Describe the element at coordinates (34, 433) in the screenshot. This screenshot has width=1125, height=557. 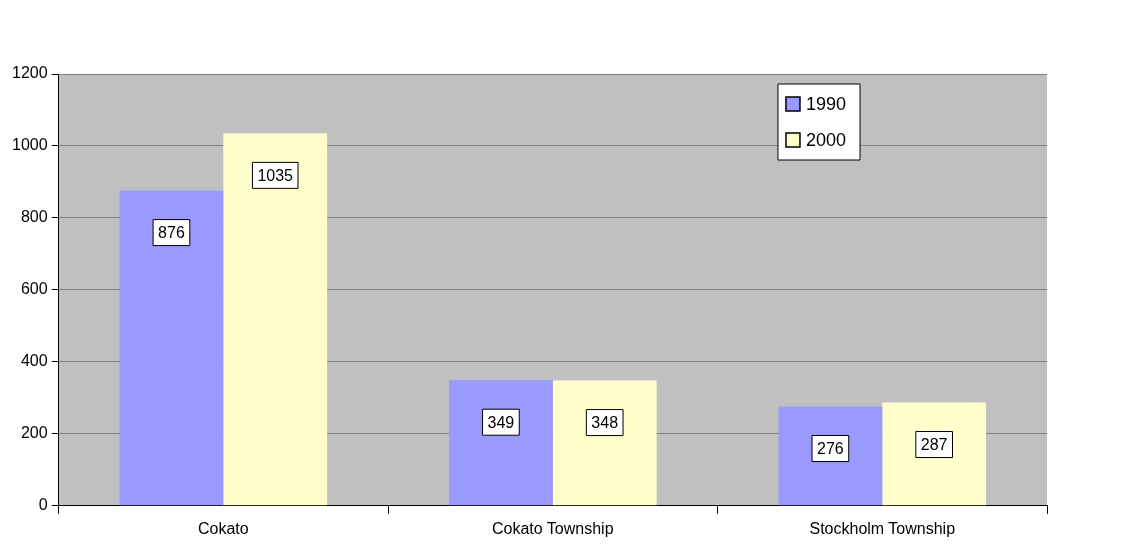
I see `y-tick-label: 200` at that location.